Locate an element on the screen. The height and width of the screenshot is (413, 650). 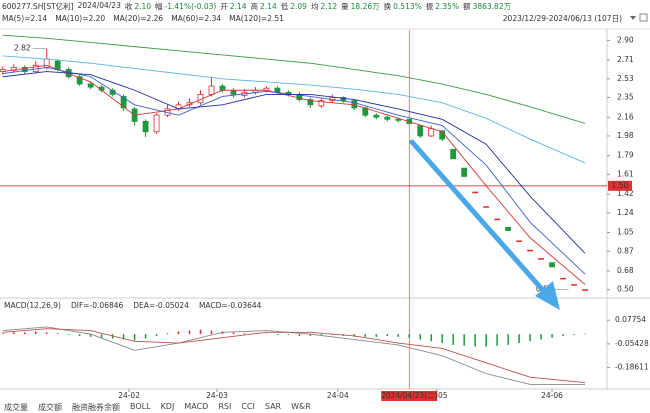
y-tick-label: 1.24 is located at coordinates (625, 212).